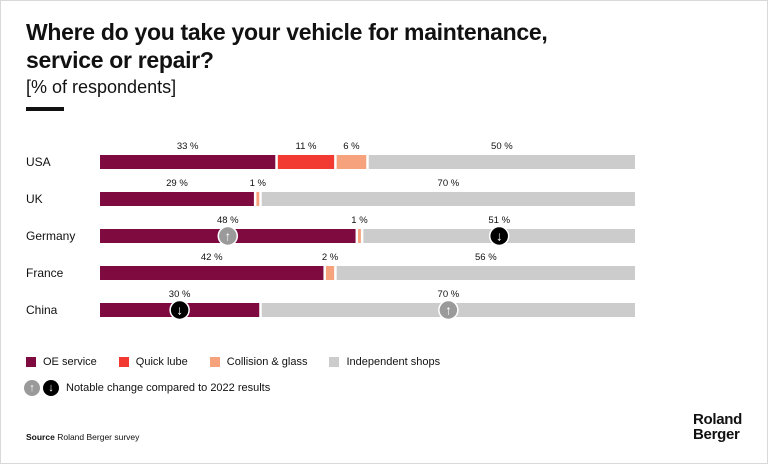 This screenshot has height=464, width=768. Describe the element at coordinates (449, 294) in the screenshot. I see `data-label-china-independent-shops: 70 %` at that location.